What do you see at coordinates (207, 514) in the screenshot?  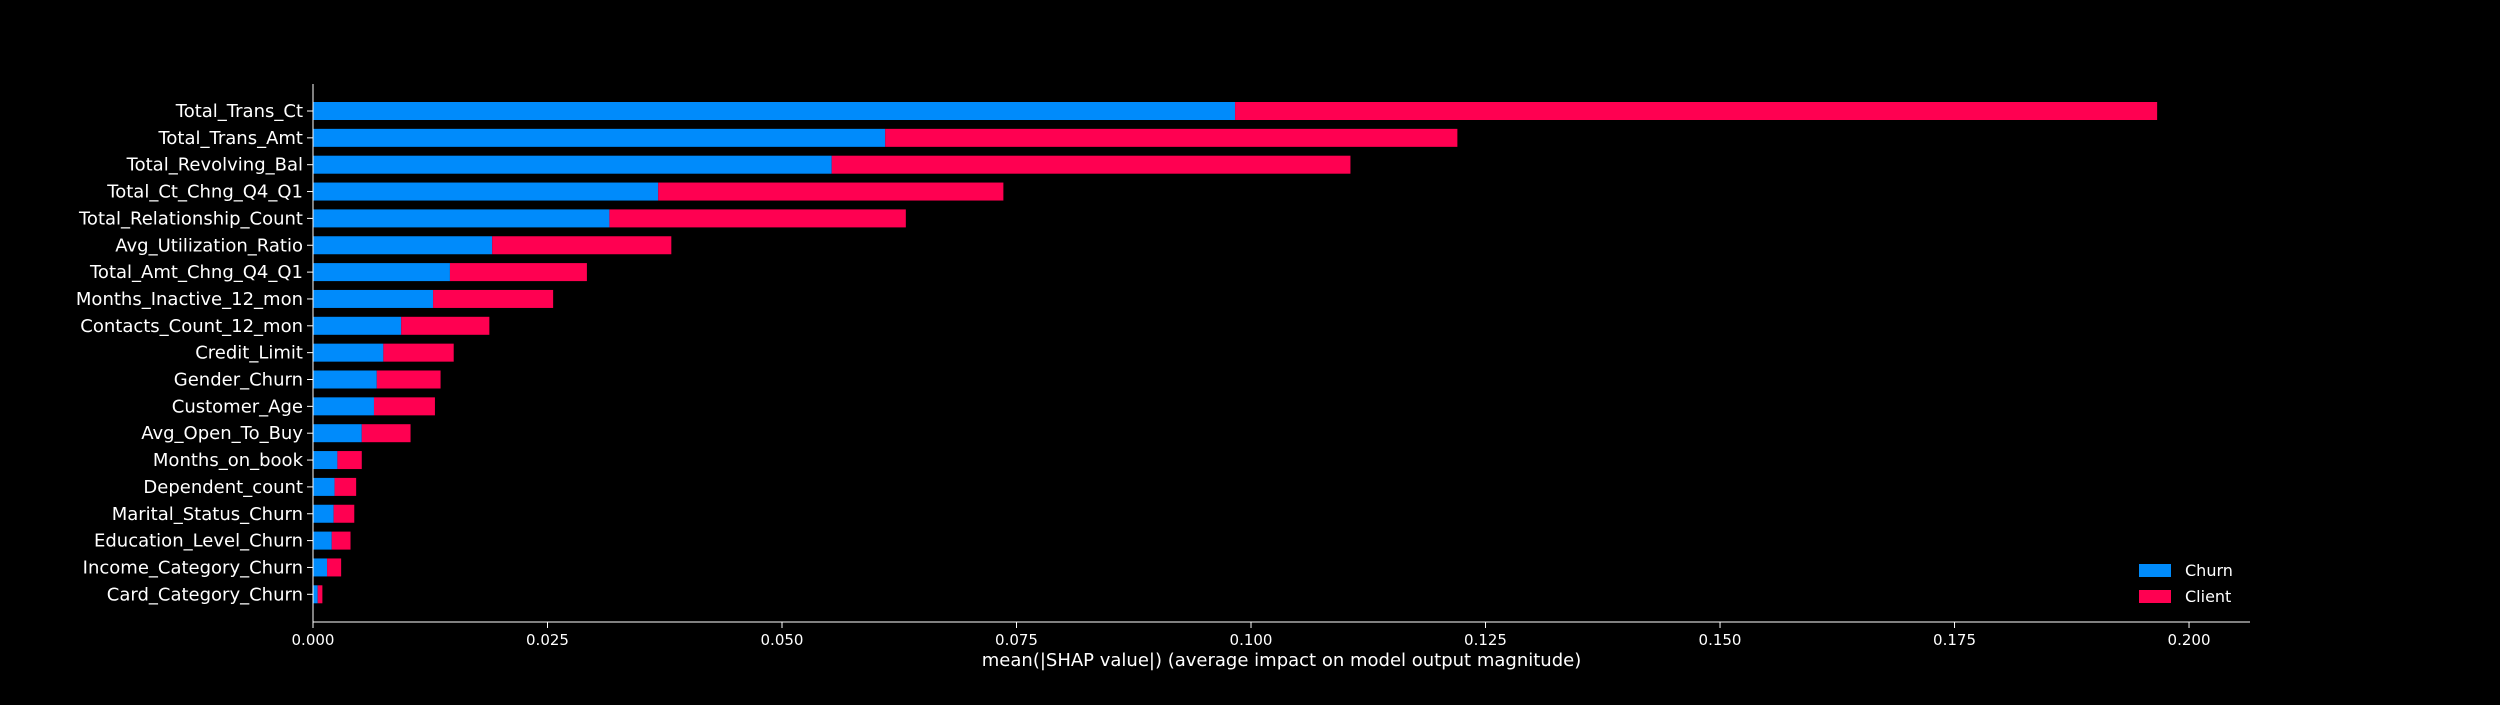 I see `category-label-15: Marital_Status_Churn` at bounding box center [207, 514].